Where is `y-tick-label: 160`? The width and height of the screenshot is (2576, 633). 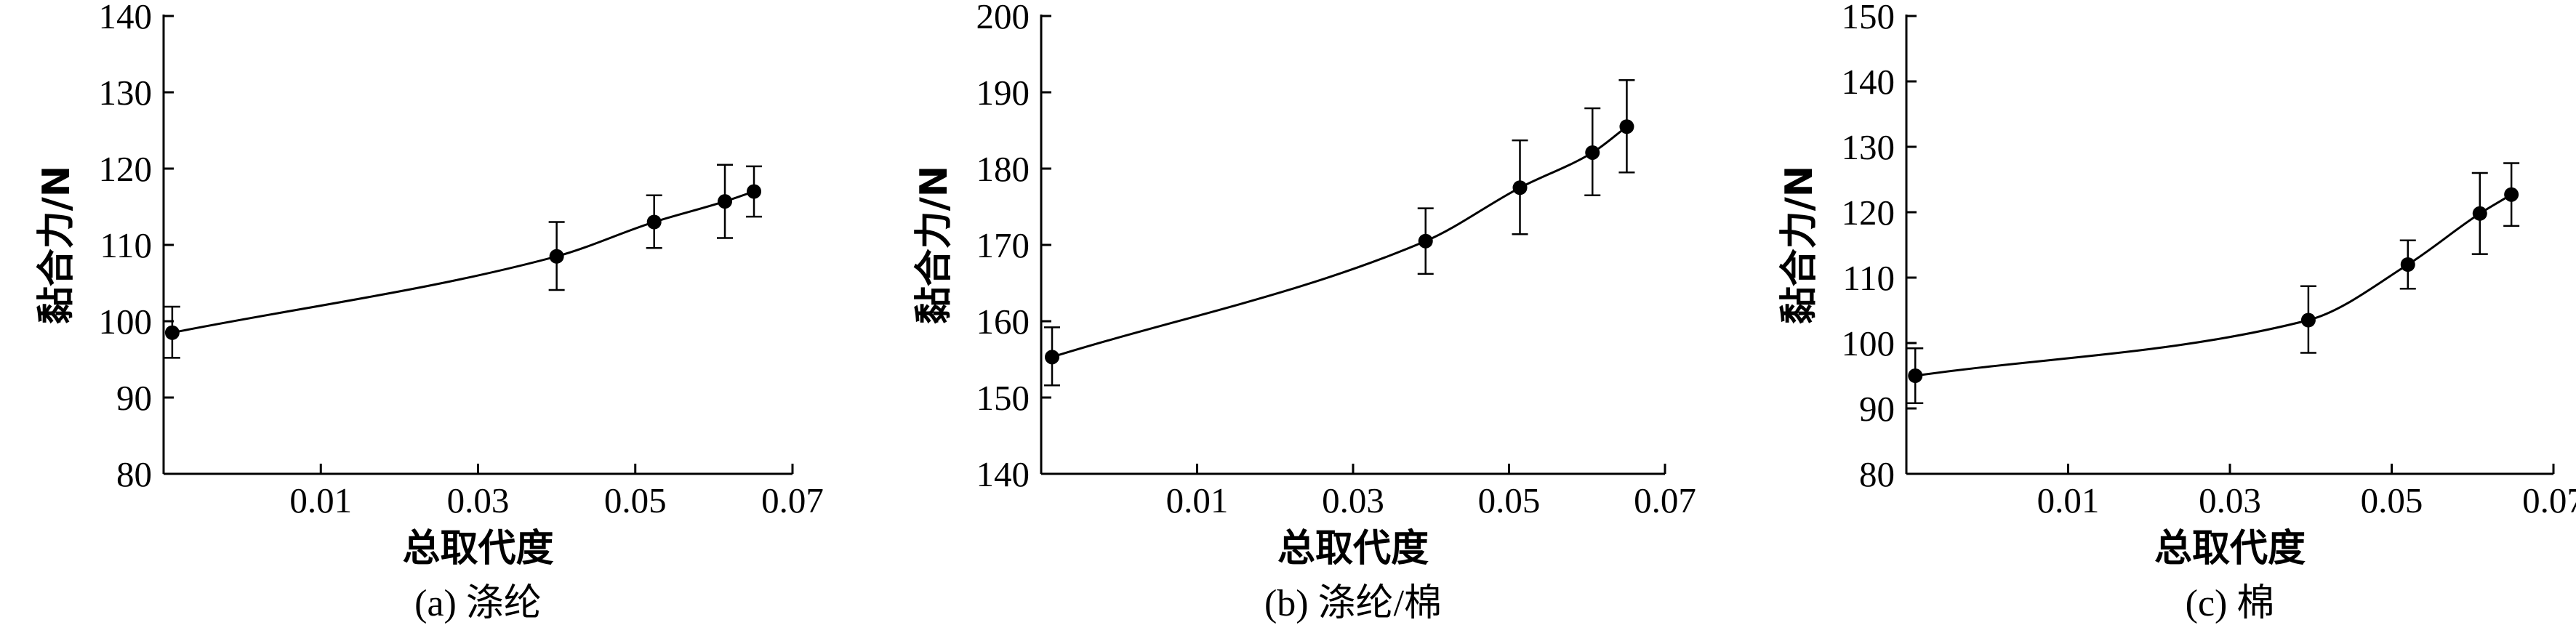 y-tick-label: 160 is located at coordinates (1003, 322).